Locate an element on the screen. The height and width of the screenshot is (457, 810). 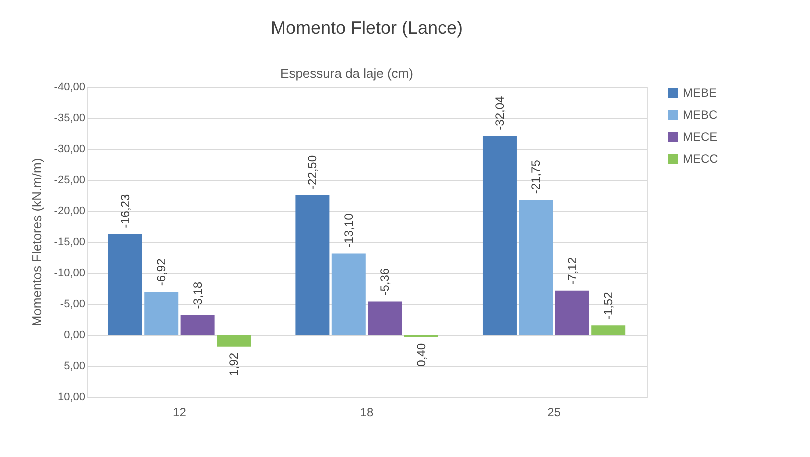
data-label: -6,92 is located at coordinates (161, 272).